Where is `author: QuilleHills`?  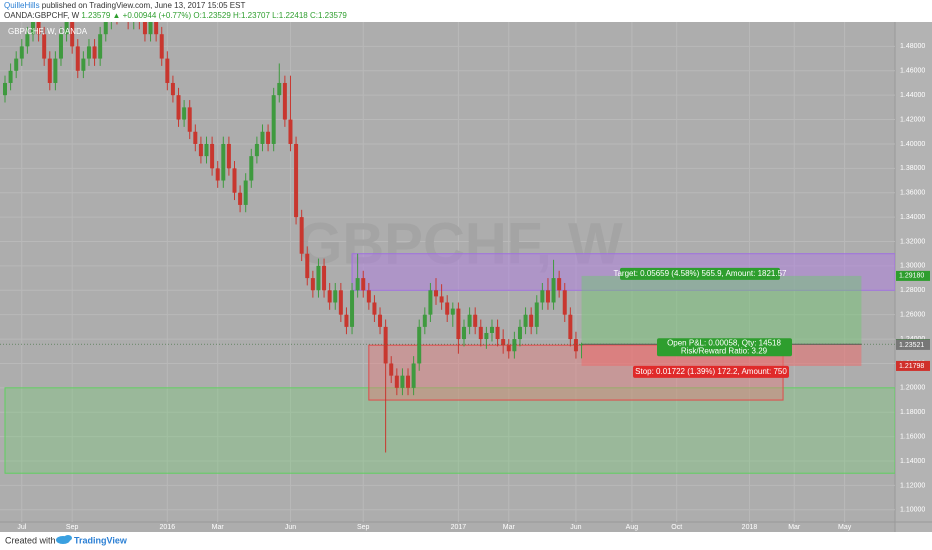
author: QuilleHills is located at coordinates (22, 5).